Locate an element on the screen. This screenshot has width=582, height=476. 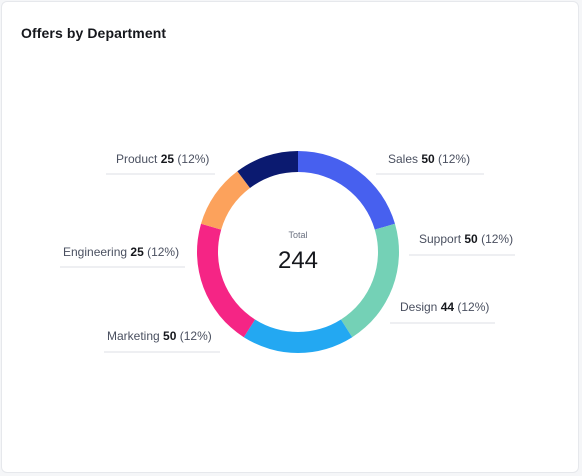
label-percent-product: (12%) is located at coordinates (191, 159).